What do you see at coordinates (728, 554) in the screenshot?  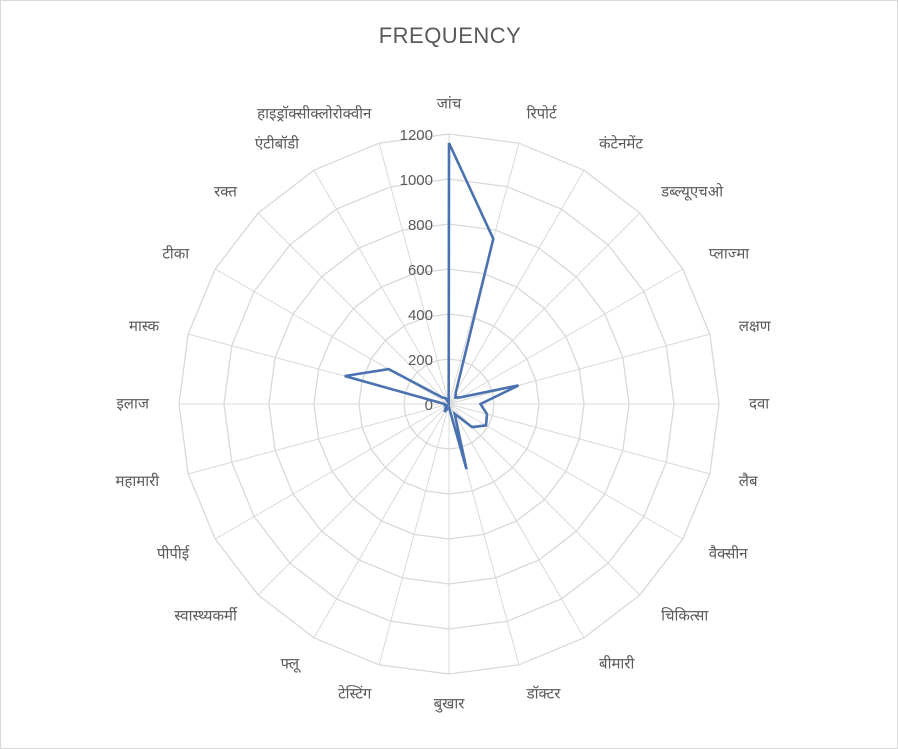 I see `category-label: वैक्सीन` at bounding box center [728, 554].